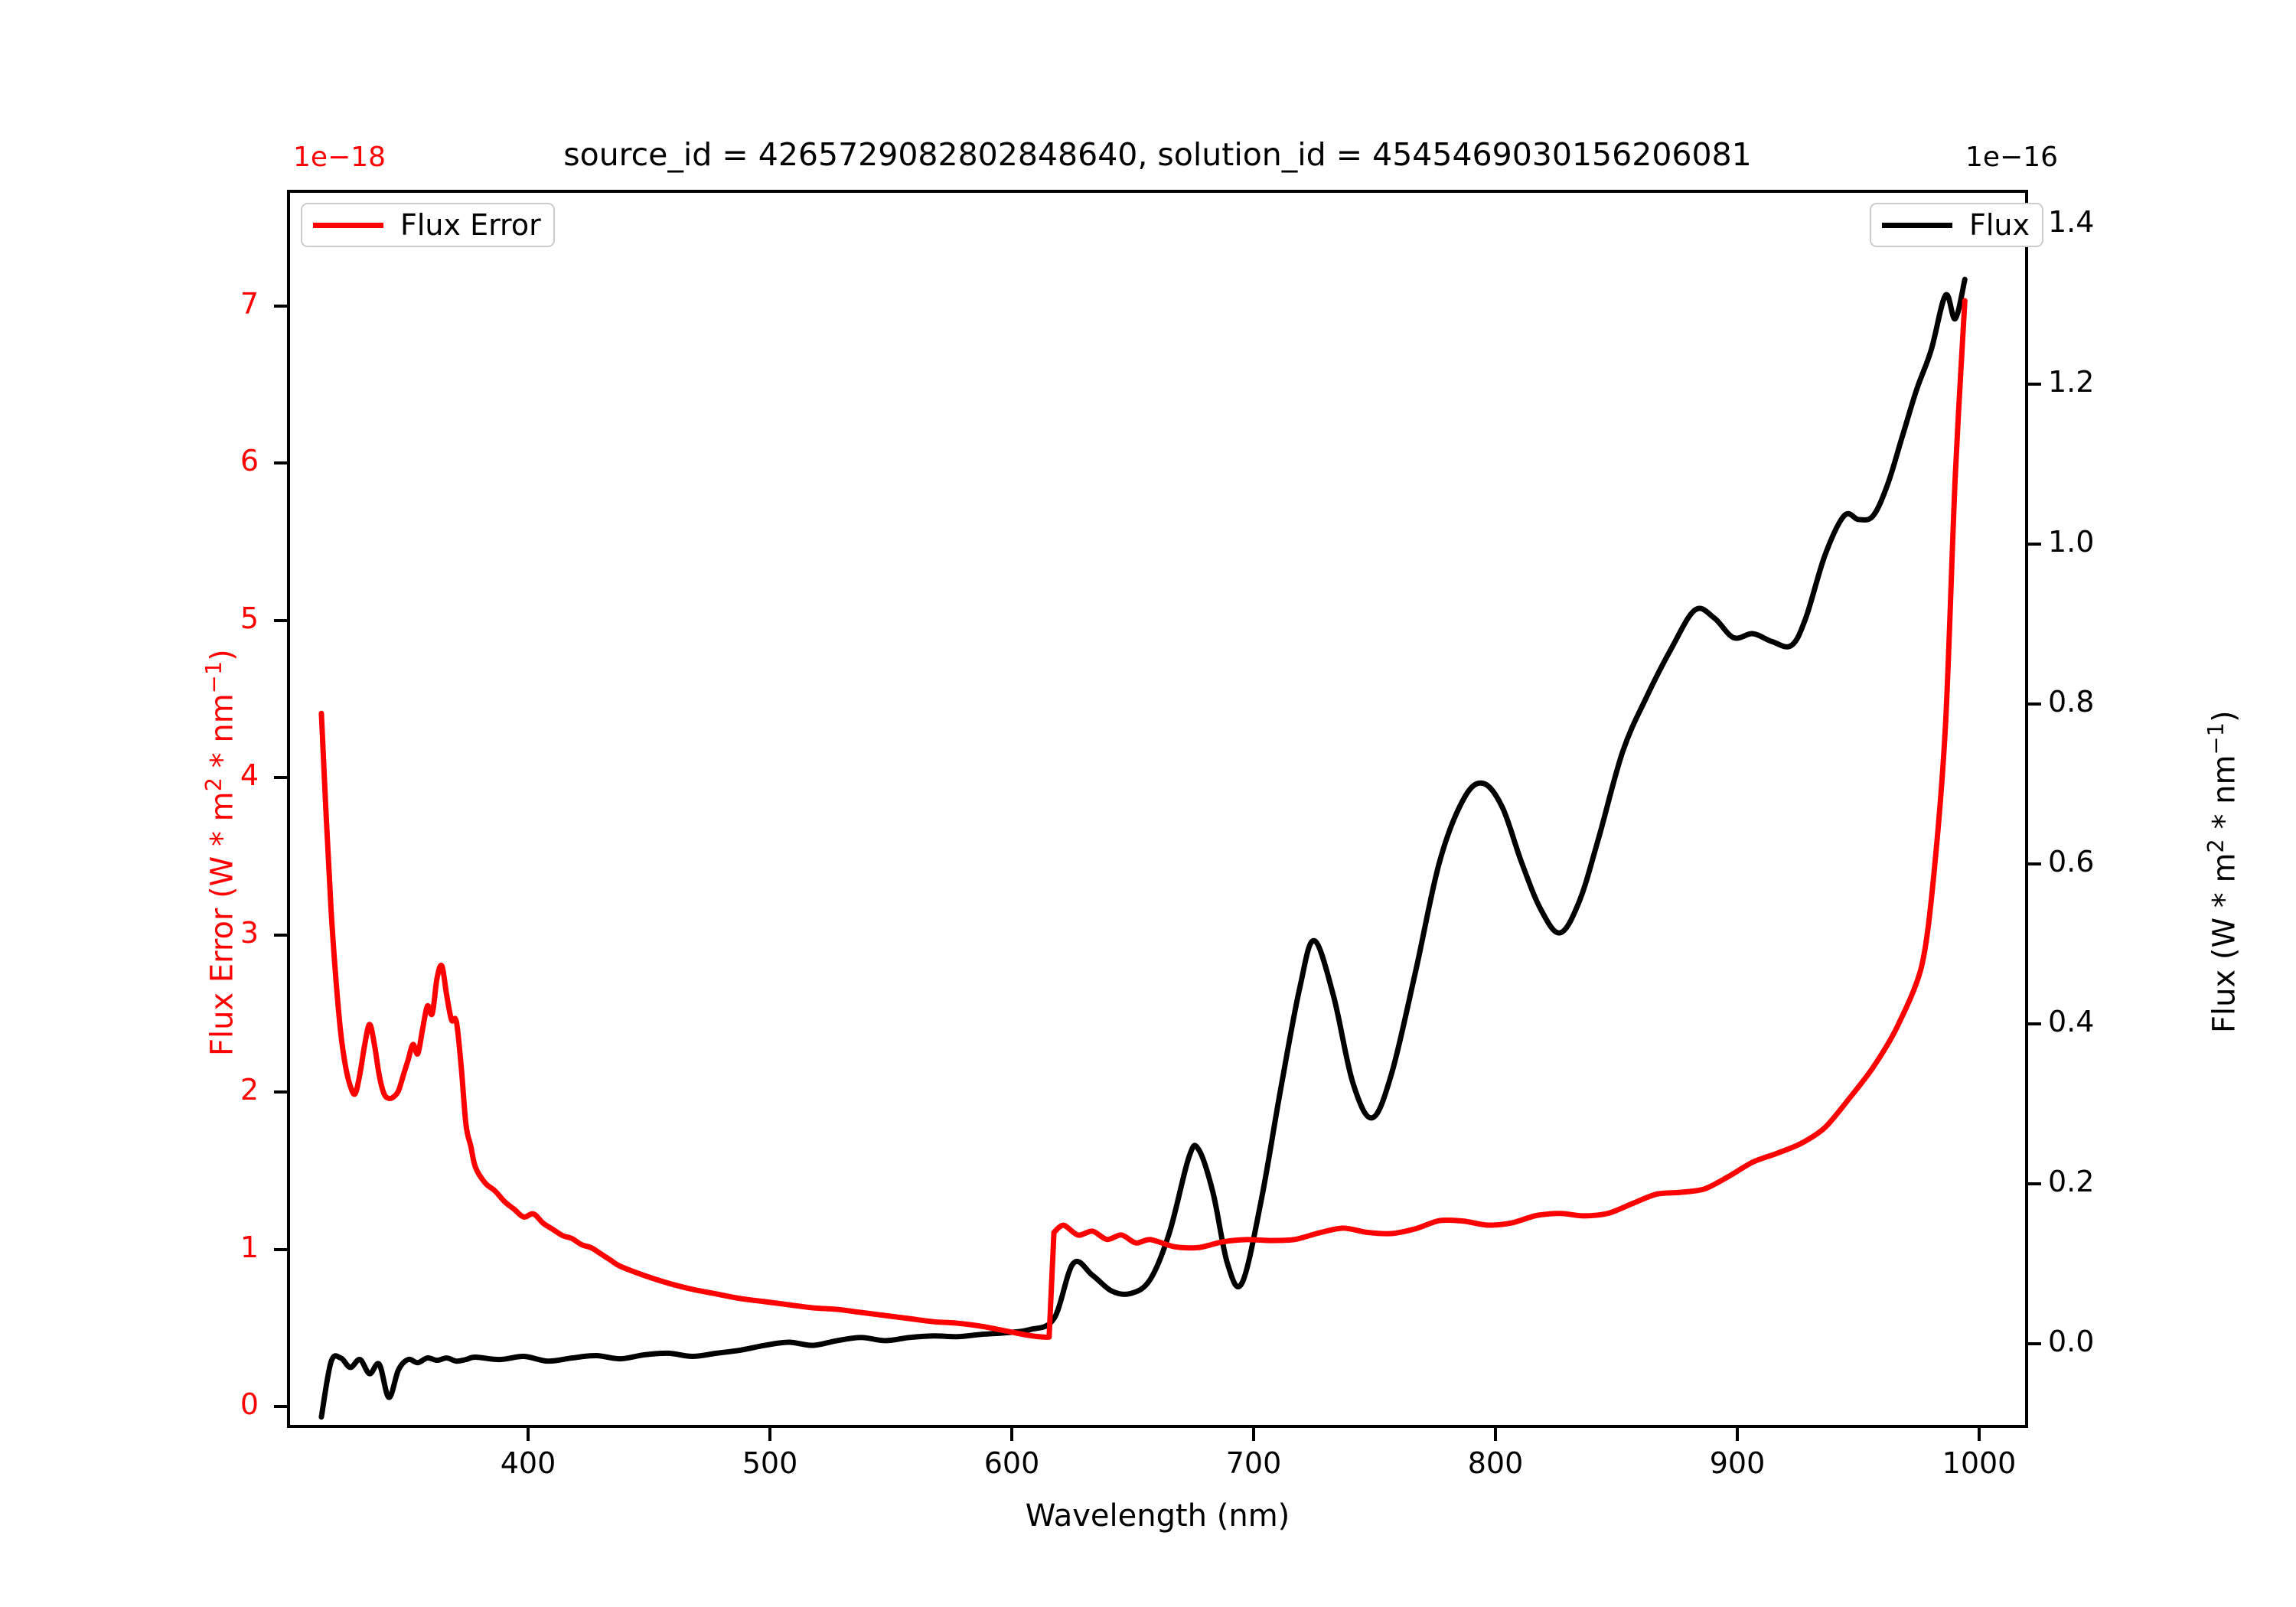 The height and width of the screenshot is (1607, 2296). Describe the element at coordinates (1737, 1463) in the screenshot. I see `xtick-900: 900` at that location.